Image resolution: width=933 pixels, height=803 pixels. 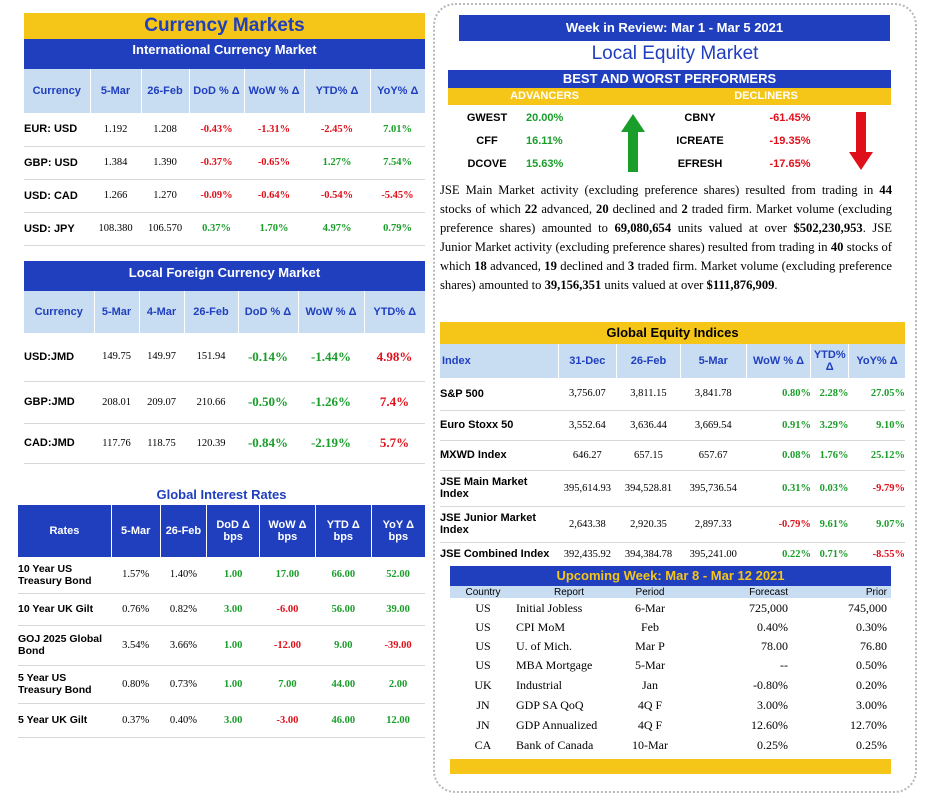 I want to click on col-header: DoD % Δ, so click(x=268, y=312).